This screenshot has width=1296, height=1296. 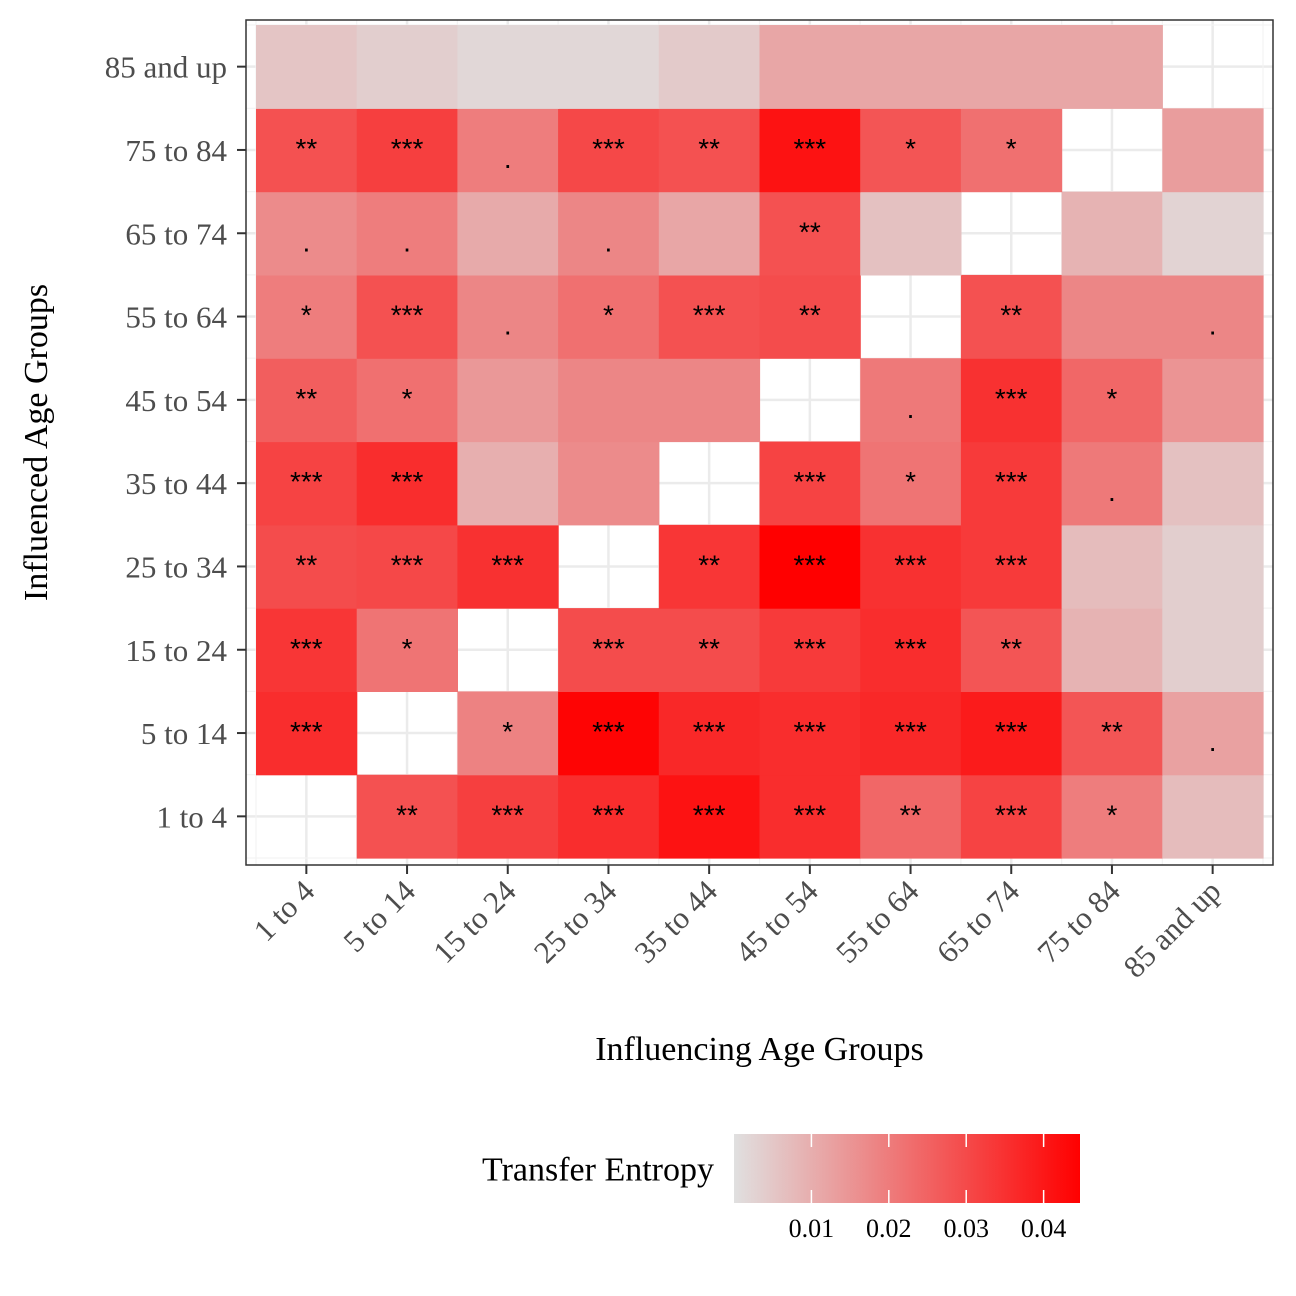 What do you see at coordinates (598, 1170) in the screenshot?
I see `legend-title: Transfer Entropy` at bounding box center [598, 1170].